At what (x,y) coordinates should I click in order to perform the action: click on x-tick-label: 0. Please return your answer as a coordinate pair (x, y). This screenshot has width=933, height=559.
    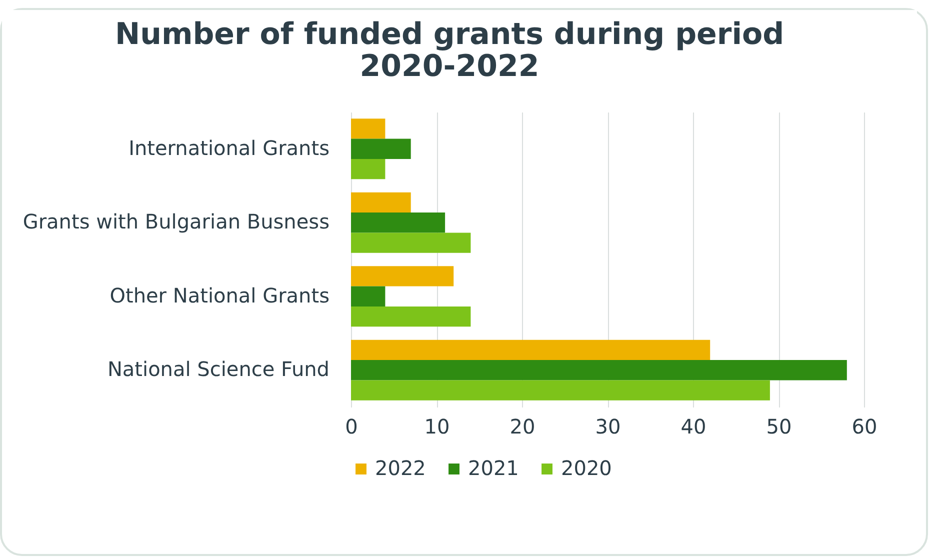
    Looking at the image, I should click on (351, 426).